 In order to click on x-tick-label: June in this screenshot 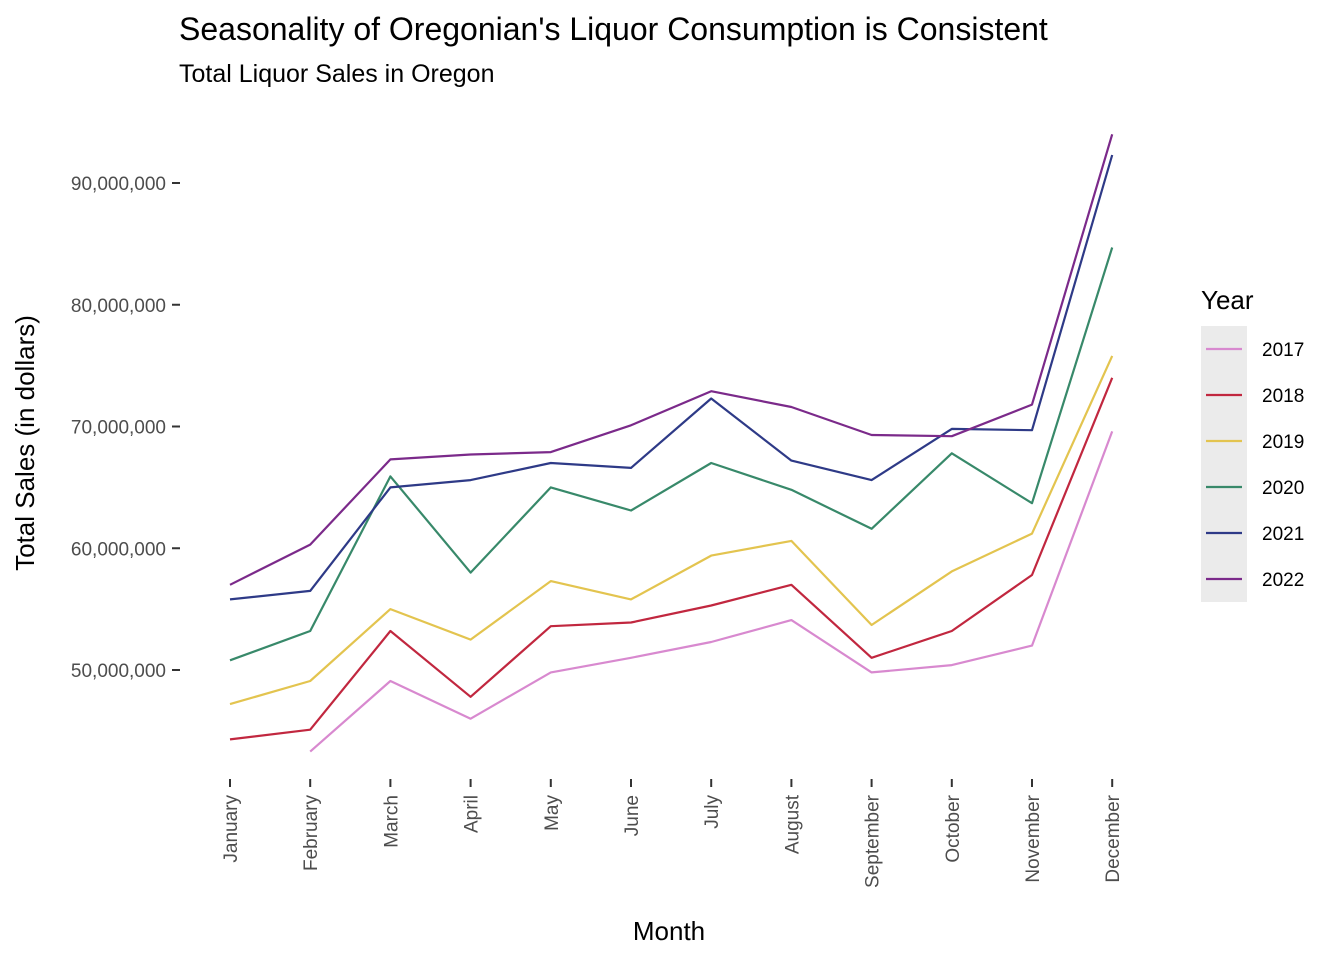, I will do `click(632, 815)`.